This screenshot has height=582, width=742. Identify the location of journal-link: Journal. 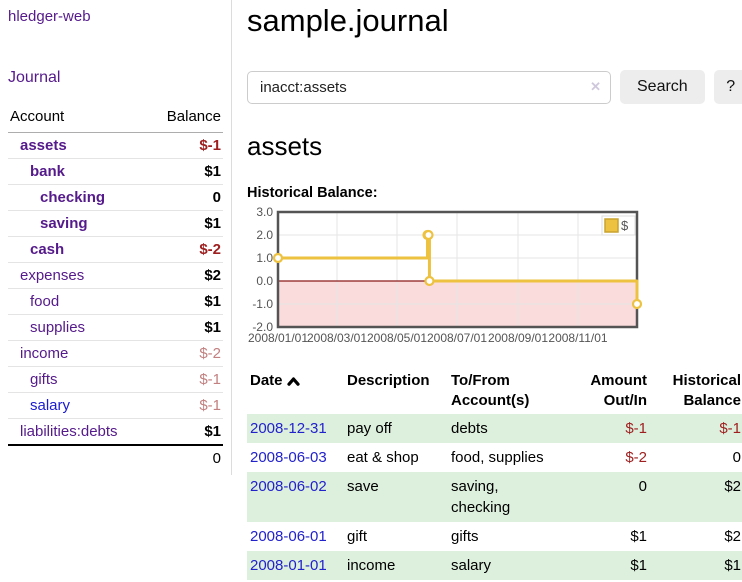
(34, 77).